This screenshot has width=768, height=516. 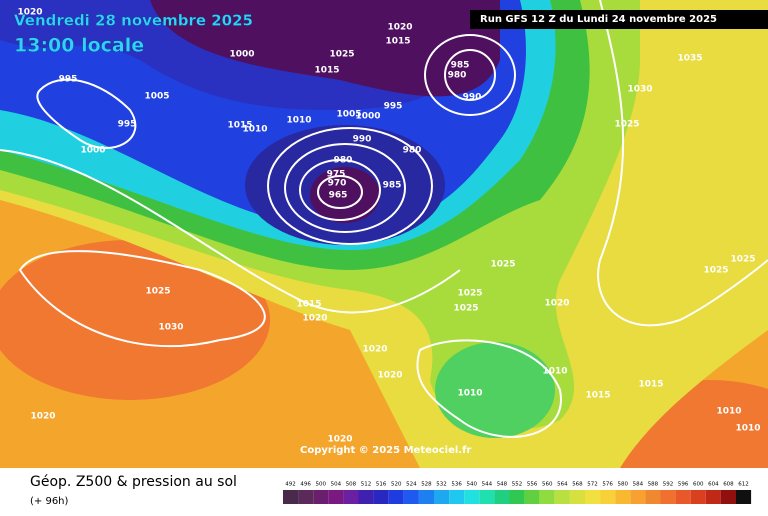 What do you see at coordinates (336, 485) in the screenshot?
I see `scale-label: 504` at bounding box center [336, 485].